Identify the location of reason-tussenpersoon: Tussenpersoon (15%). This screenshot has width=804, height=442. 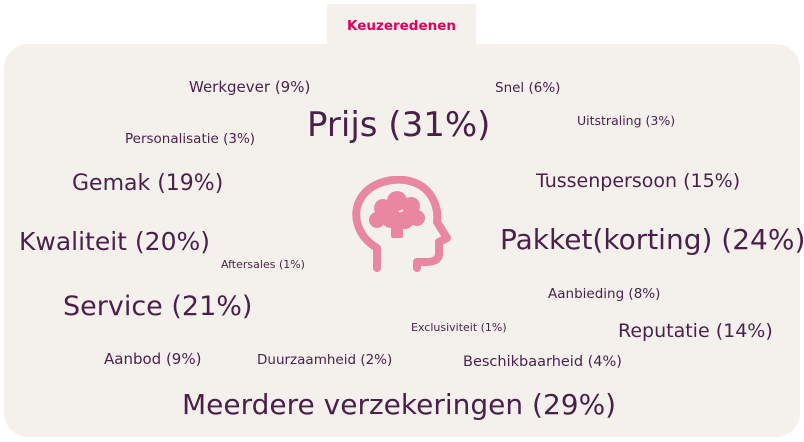
(638, 181).